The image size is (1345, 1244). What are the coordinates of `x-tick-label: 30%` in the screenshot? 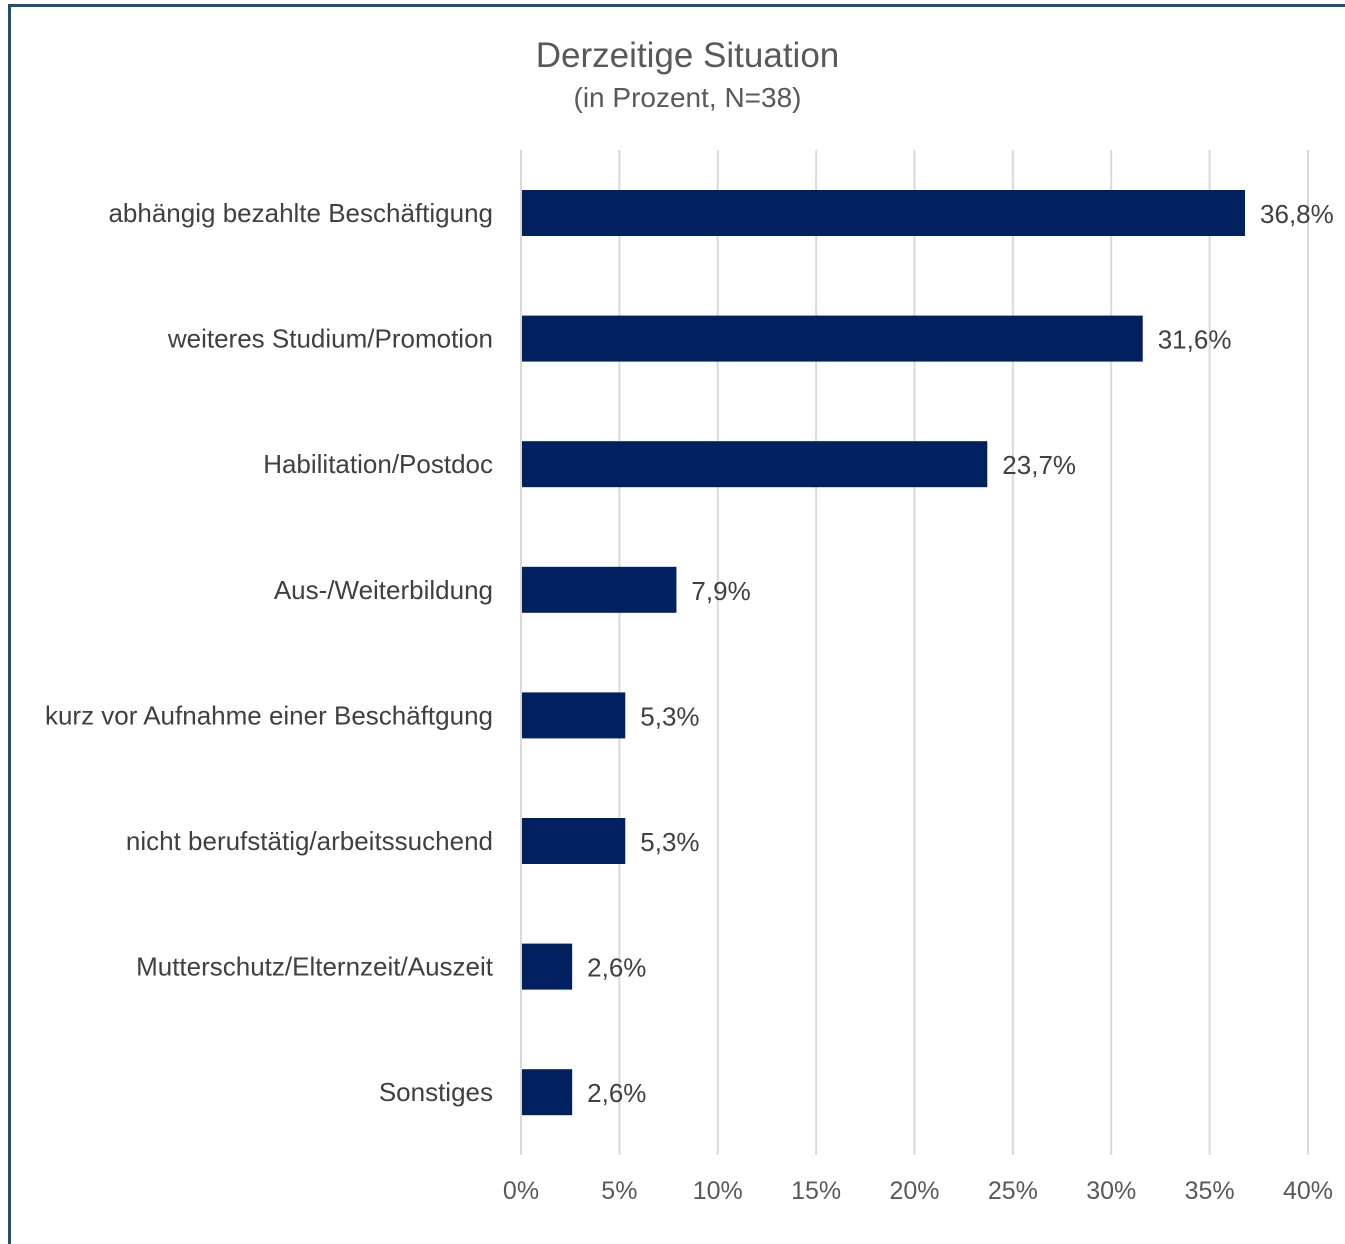 It's located at (1111, 1191).